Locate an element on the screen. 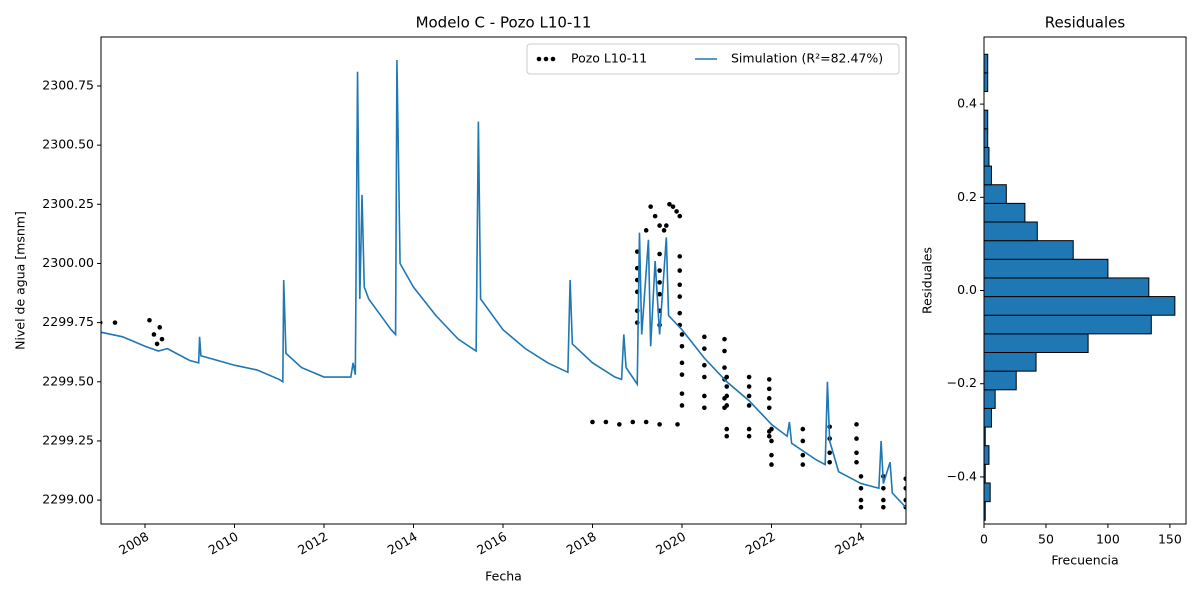  y-tick-label: 2300.75 is located at coordinates (68, 84).